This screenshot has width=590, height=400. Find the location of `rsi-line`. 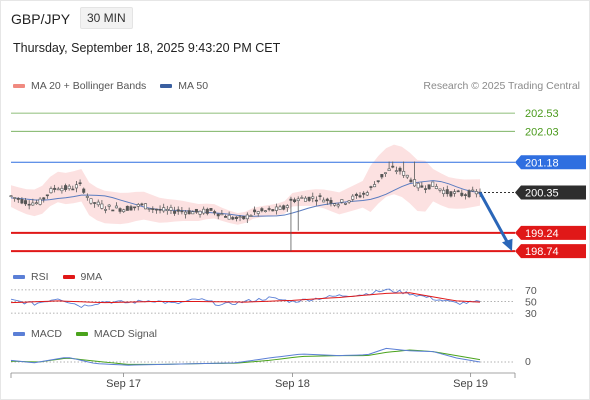

rsi-line is located at coordinates (245, 298).